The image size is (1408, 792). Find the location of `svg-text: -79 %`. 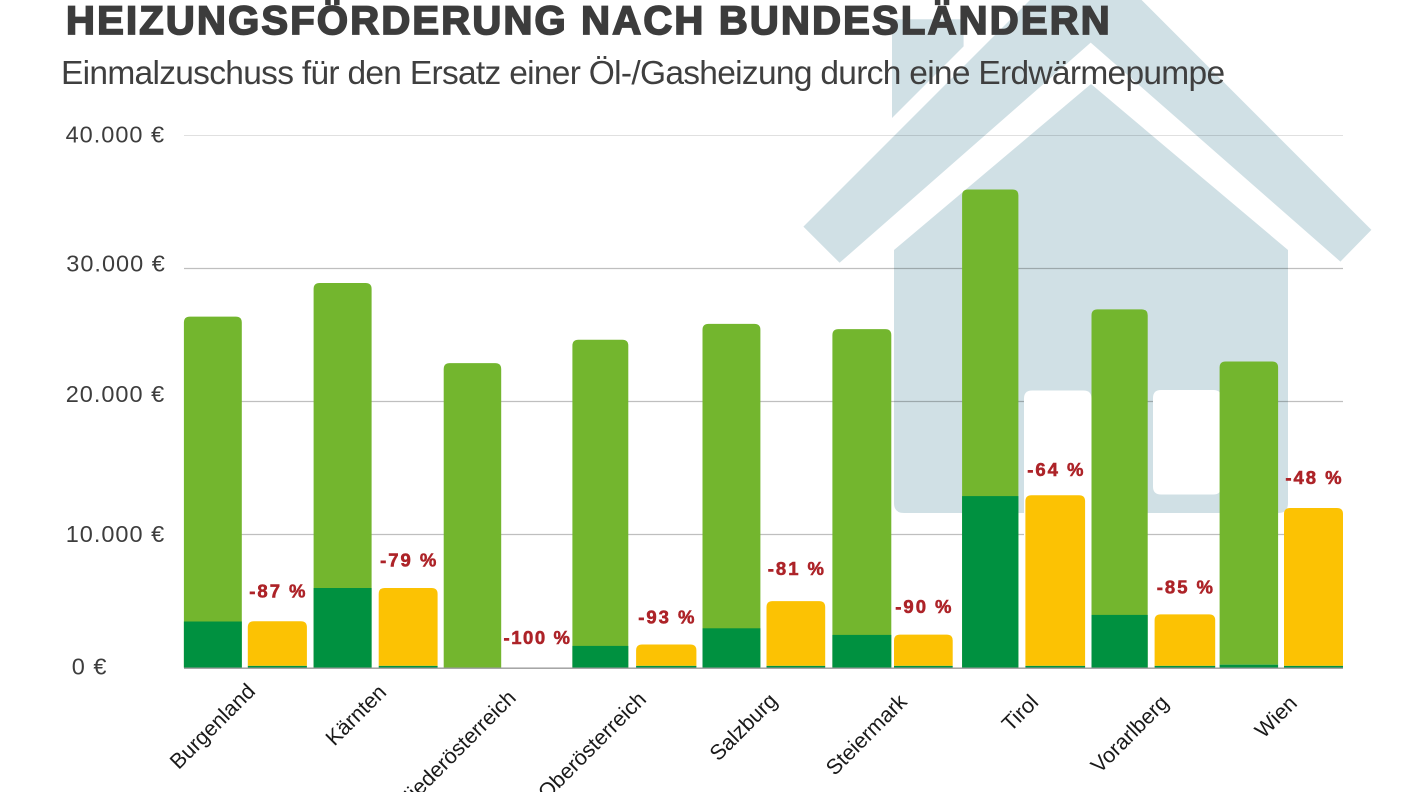

svg-text: -79 % is located at coordinates (408, 560).